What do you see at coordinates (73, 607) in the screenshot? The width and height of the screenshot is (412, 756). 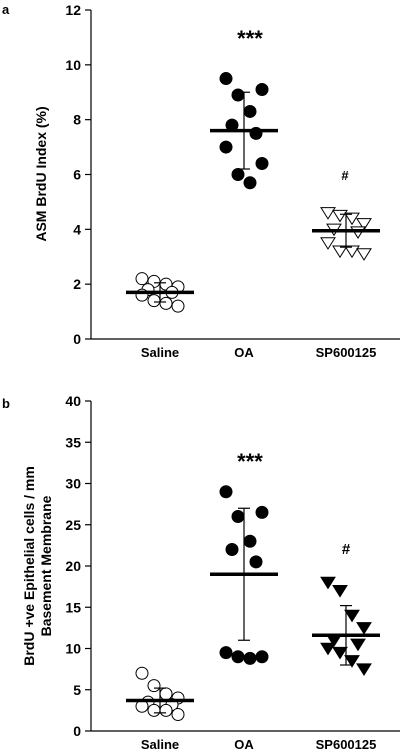 I see `panel-b-y-tick-label: 15` at bounding box center [73, 607].